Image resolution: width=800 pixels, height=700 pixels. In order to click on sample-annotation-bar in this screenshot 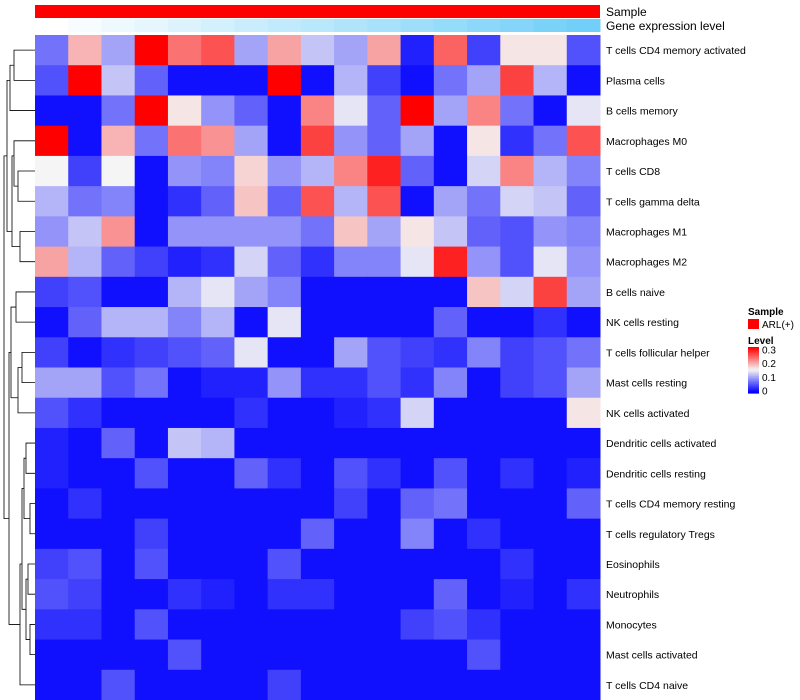, I will do `click(317, 11)`.